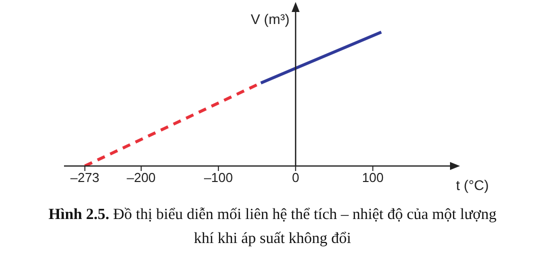  Describe the element at coordinates (218, 178) in the screenshot. I see `x-tick-label: –100` at that location.